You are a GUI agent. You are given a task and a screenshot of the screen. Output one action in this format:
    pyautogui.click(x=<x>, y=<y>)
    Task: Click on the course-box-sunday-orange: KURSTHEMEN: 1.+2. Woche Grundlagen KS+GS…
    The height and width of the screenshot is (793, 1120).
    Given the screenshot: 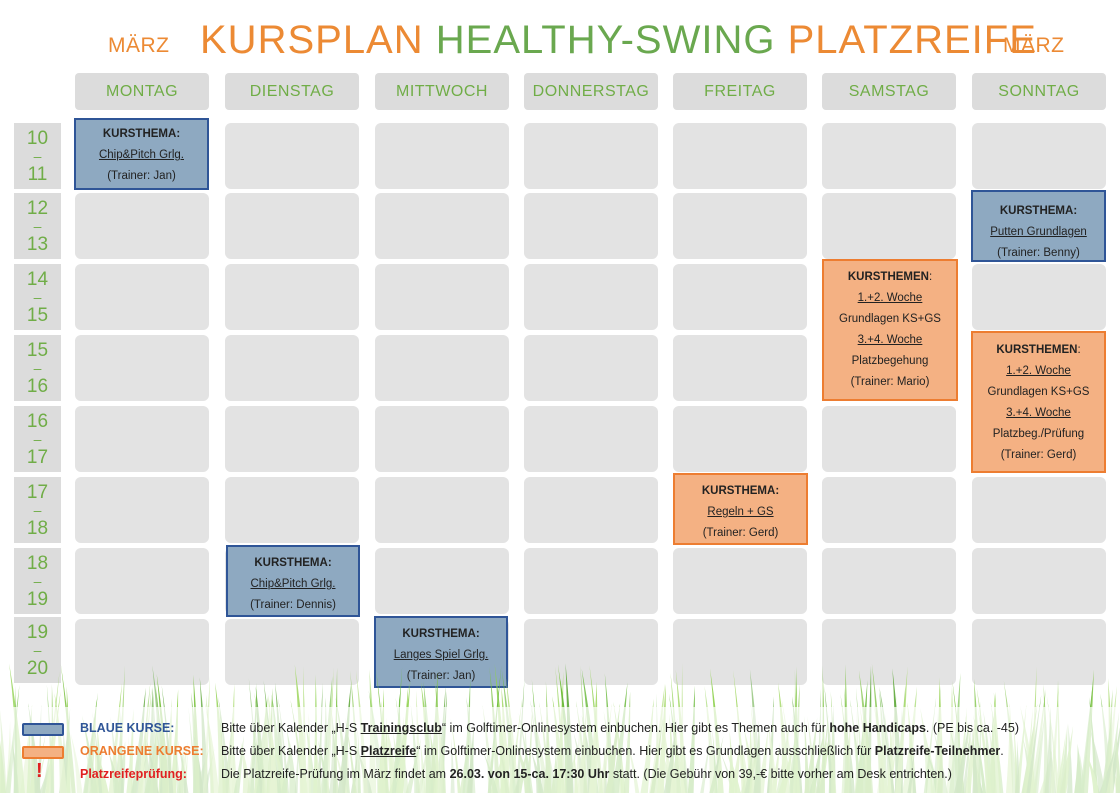 What is the action you would take?
    pyautogui.click(x=1038, y=402)
    